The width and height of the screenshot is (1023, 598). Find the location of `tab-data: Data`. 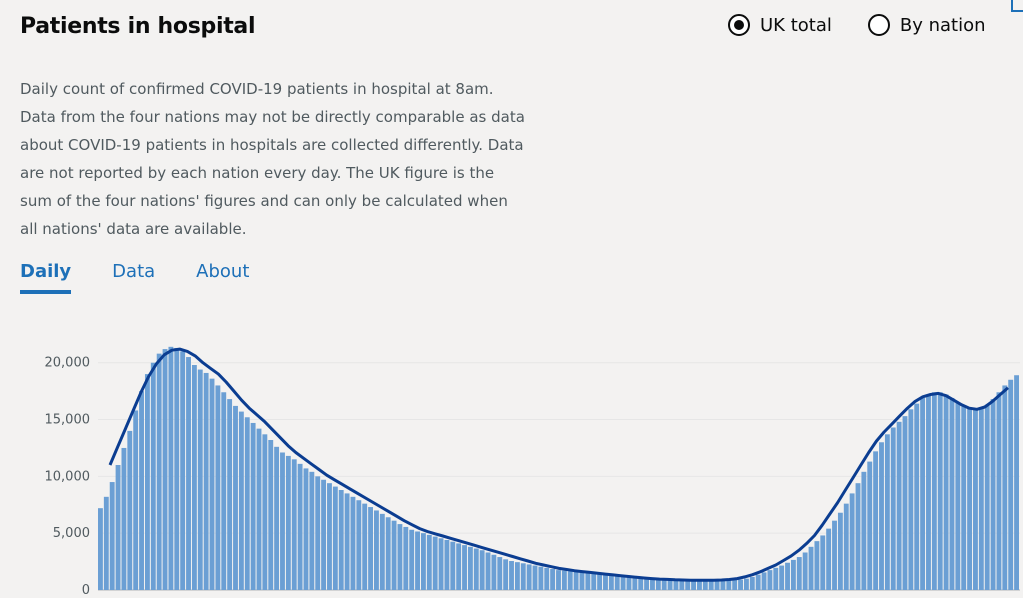

tab-data: Data is located at coordinates (134, 271).